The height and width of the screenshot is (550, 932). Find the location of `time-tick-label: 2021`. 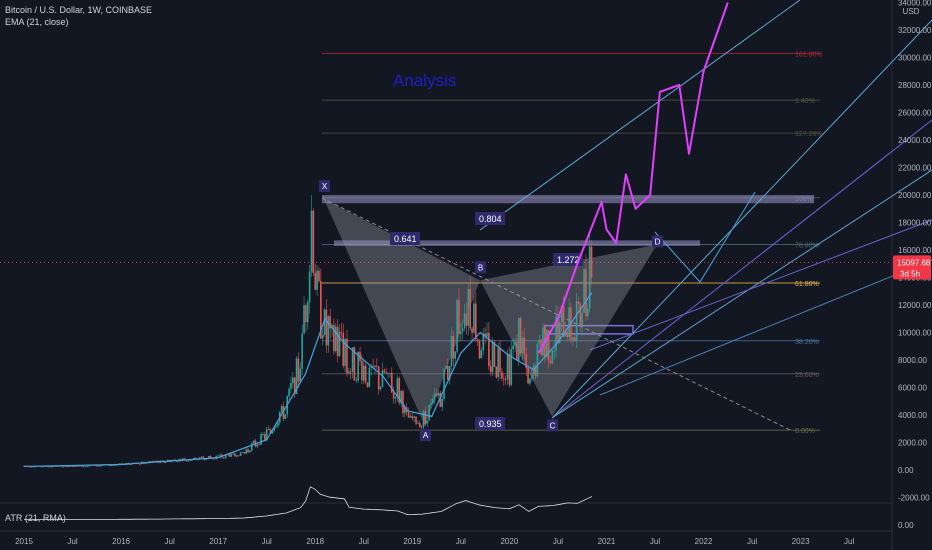

time-tick-label: 2021 is located at coordinates (607, 541).